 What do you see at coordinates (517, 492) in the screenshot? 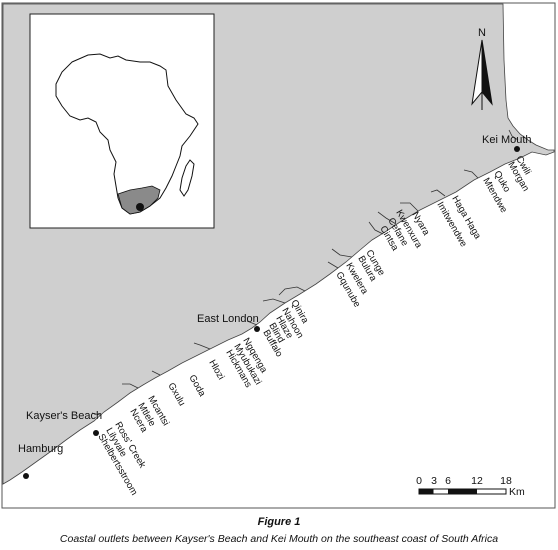
I see `scale-unit: Km` at bounding box center [517, 492].